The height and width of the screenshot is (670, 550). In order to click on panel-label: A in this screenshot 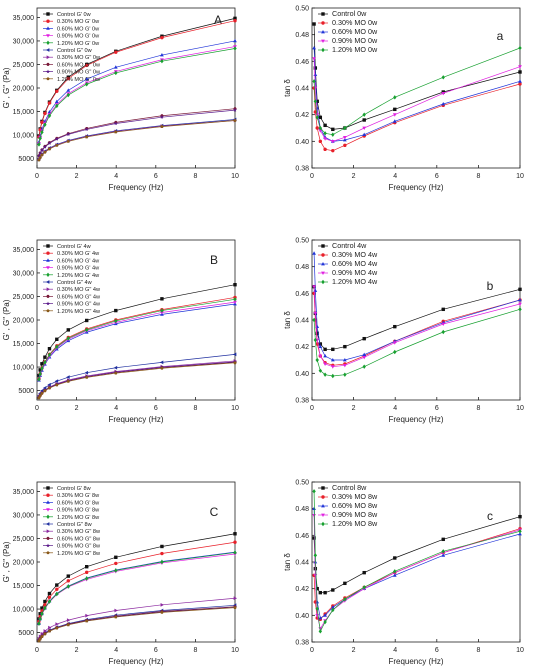, I will do `click(218, 20)`.